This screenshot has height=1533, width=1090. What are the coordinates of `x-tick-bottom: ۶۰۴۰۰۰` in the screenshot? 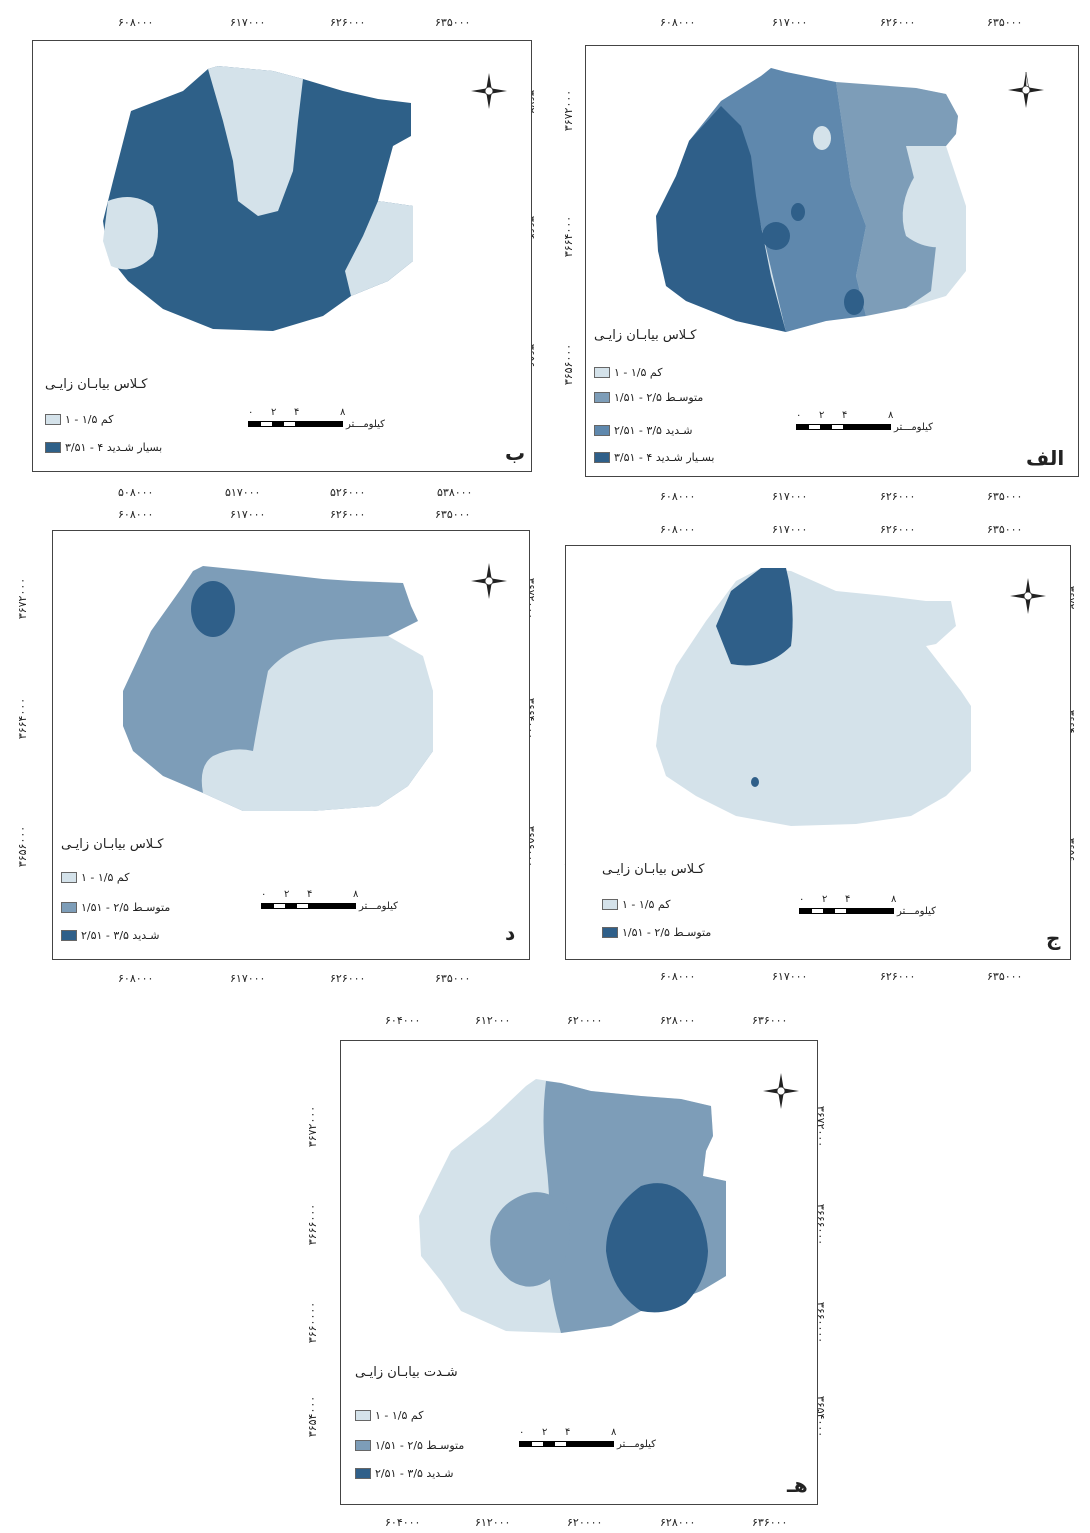 It's located at (403, 1522).